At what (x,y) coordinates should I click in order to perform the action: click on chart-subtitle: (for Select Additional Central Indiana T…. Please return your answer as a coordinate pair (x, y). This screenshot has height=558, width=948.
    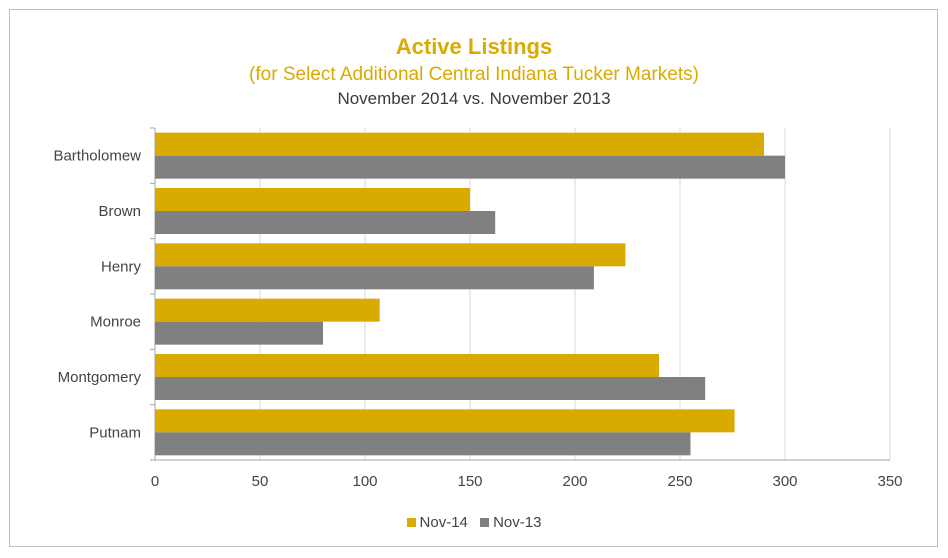
    Looking at the image, I should click on (474, 74).